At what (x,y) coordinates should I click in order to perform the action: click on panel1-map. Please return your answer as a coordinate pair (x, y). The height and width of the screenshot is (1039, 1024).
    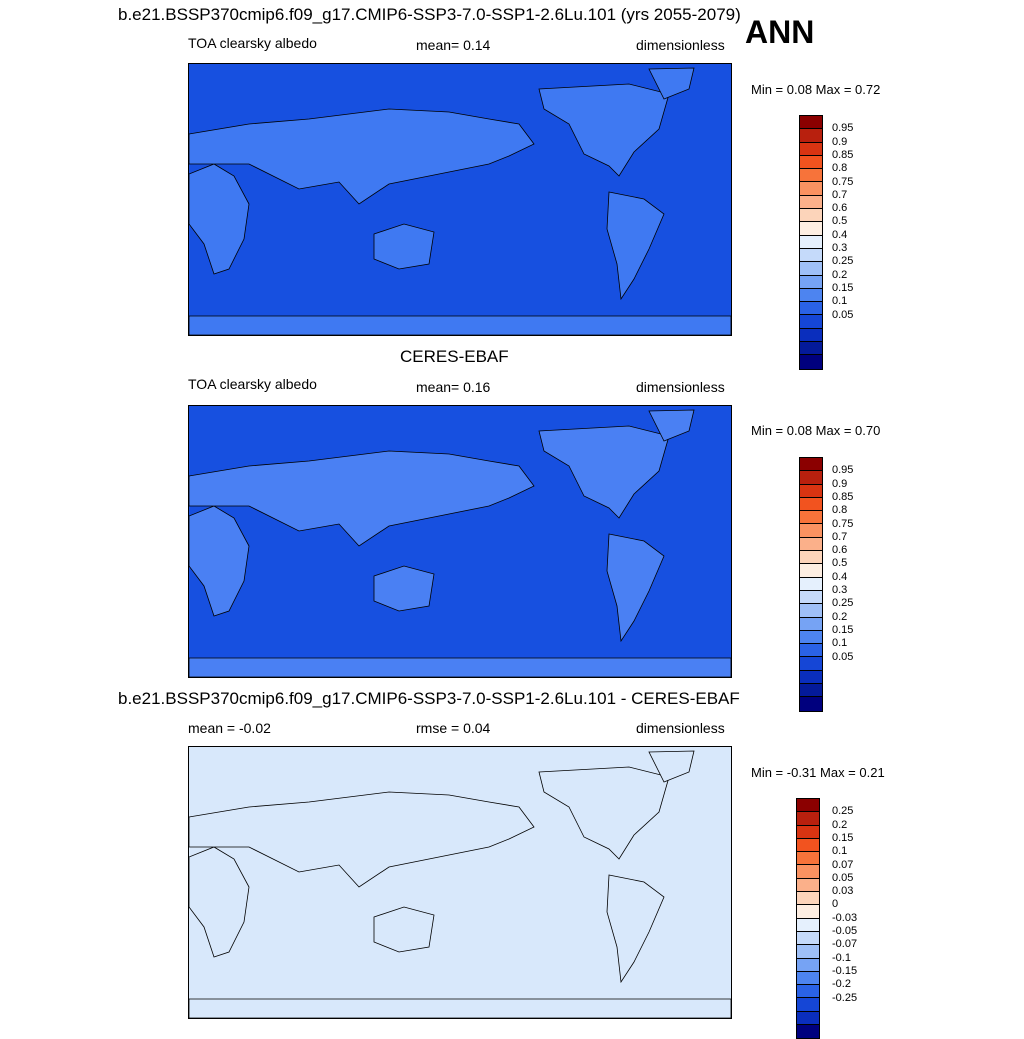
    Looking at the image, I should click on (460, 199).